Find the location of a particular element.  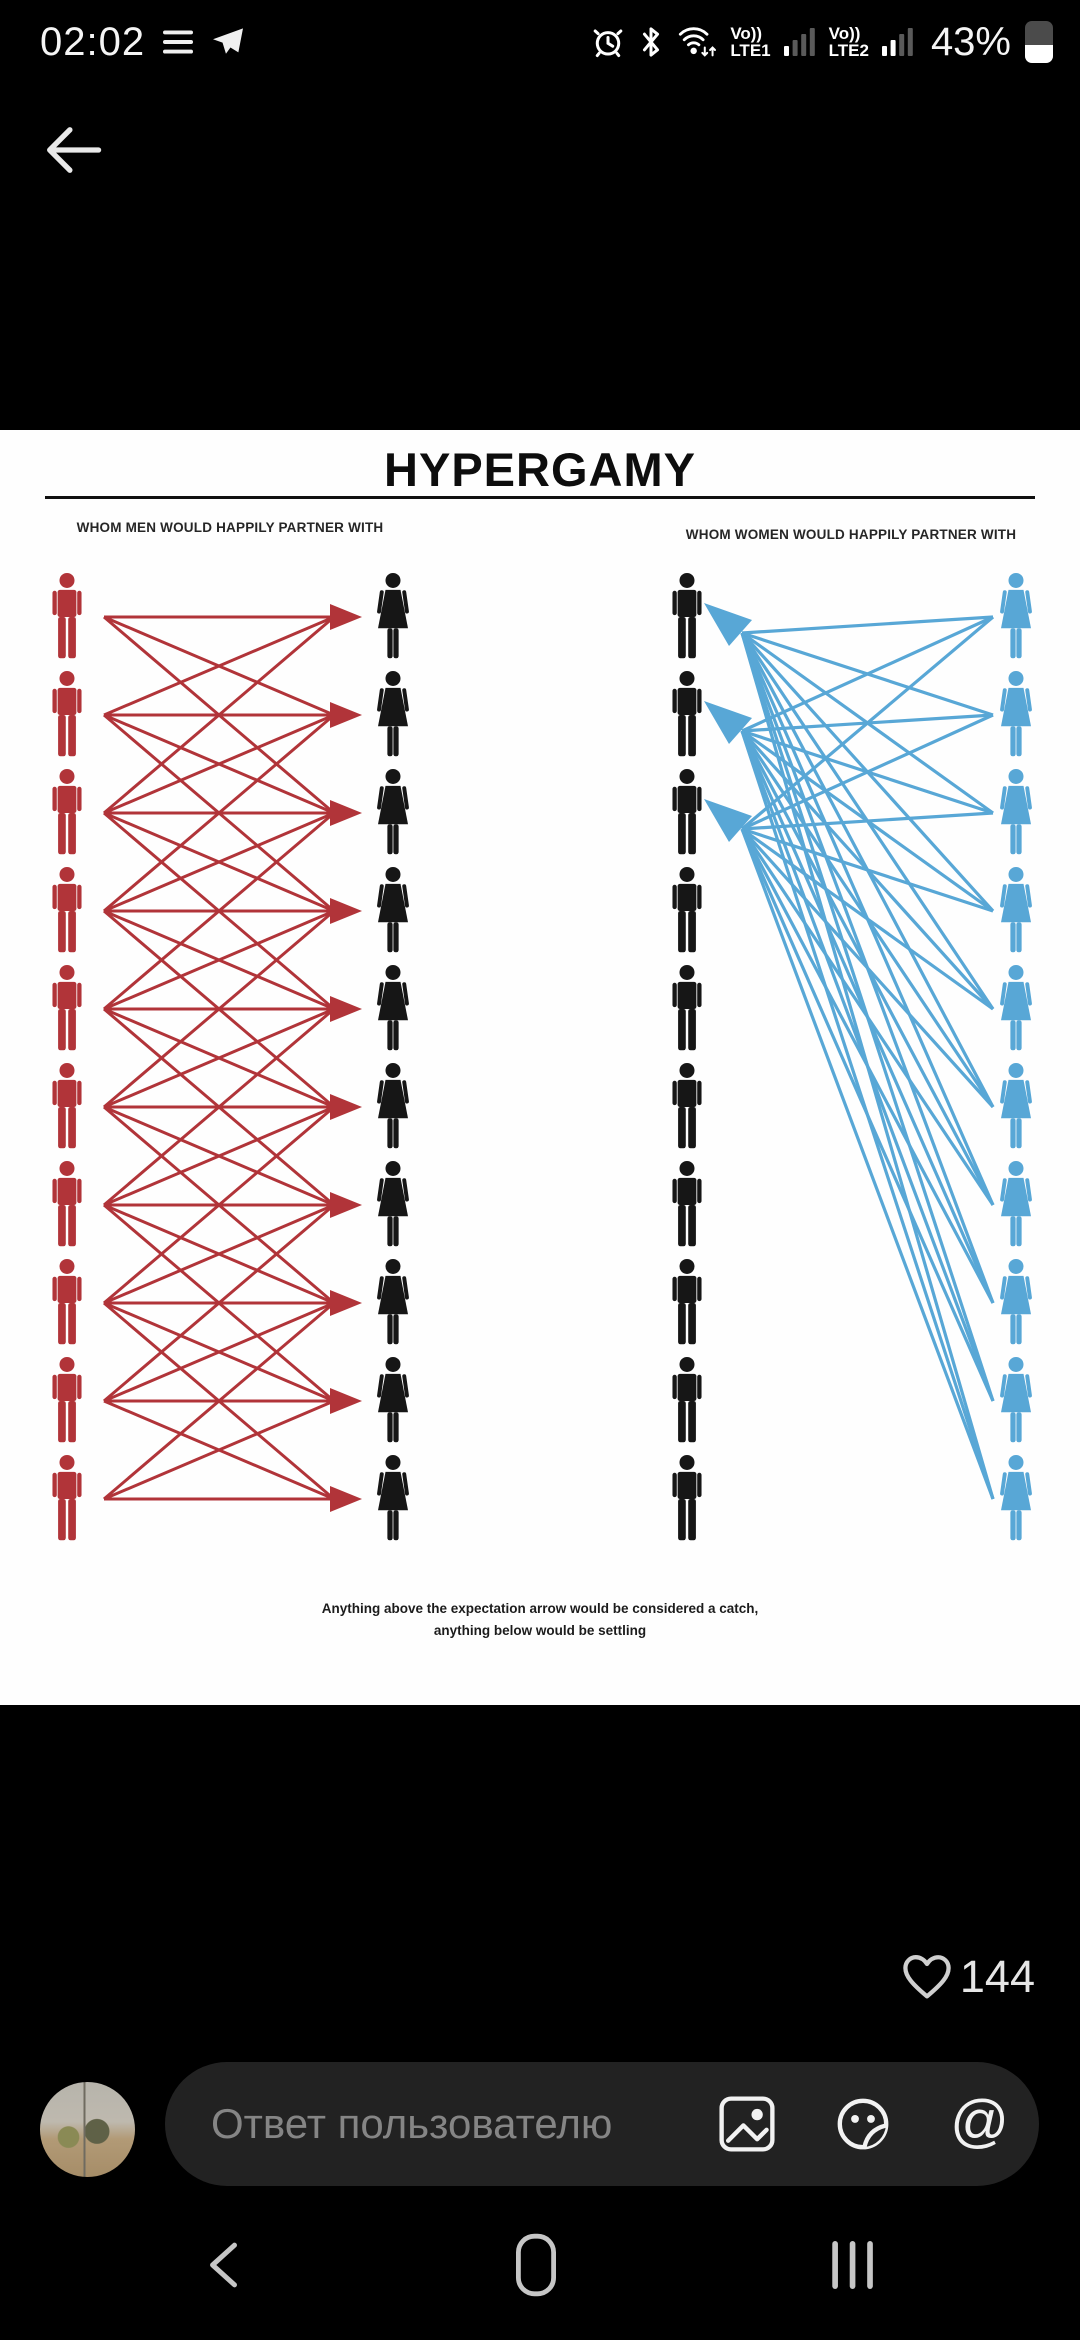

like-count: 144 is located at coordinates (997, 1976).